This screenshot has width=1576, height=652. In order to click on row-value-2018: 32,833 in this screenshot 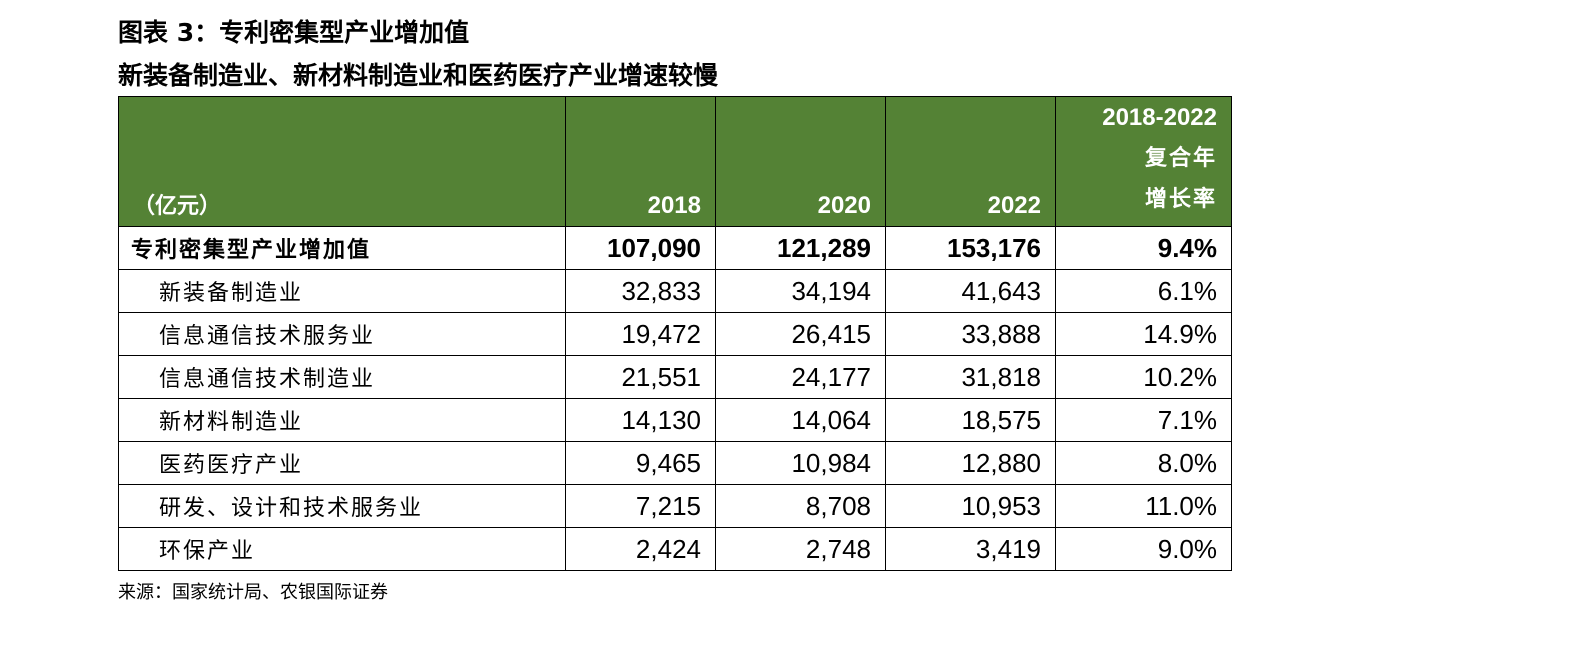, I will do `click(640, 291)`.